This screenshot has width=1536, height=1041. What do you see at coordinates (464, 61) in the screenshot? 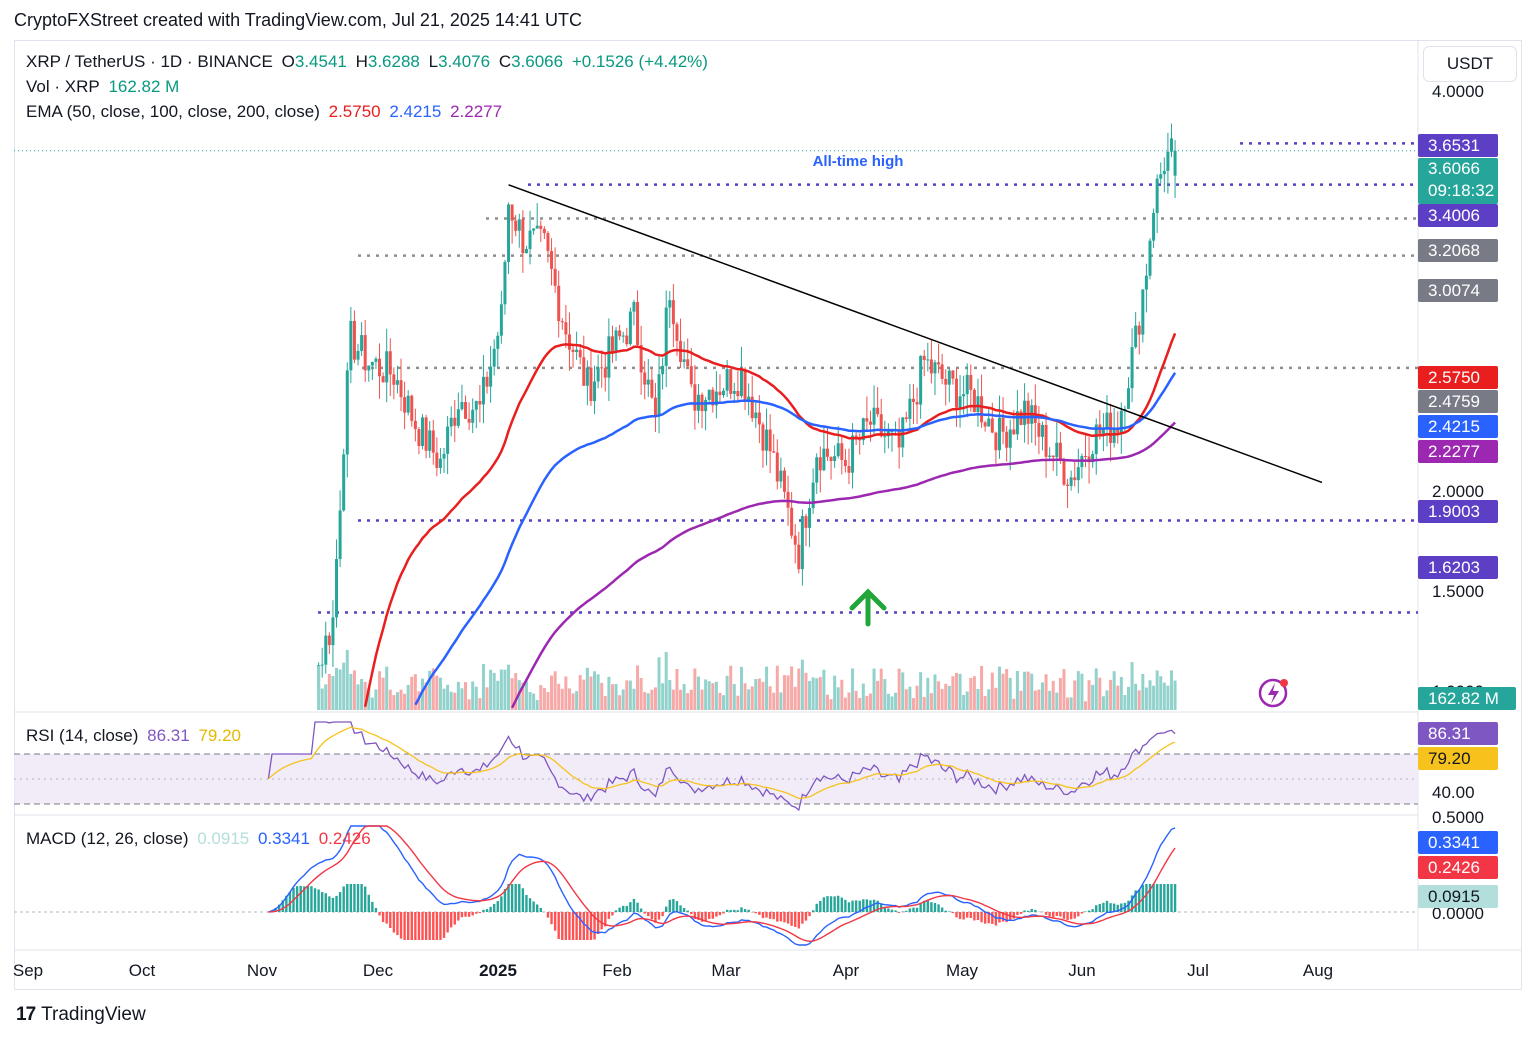
I see `ohlc-low: 3.4076` at bounding box center [464, 61].